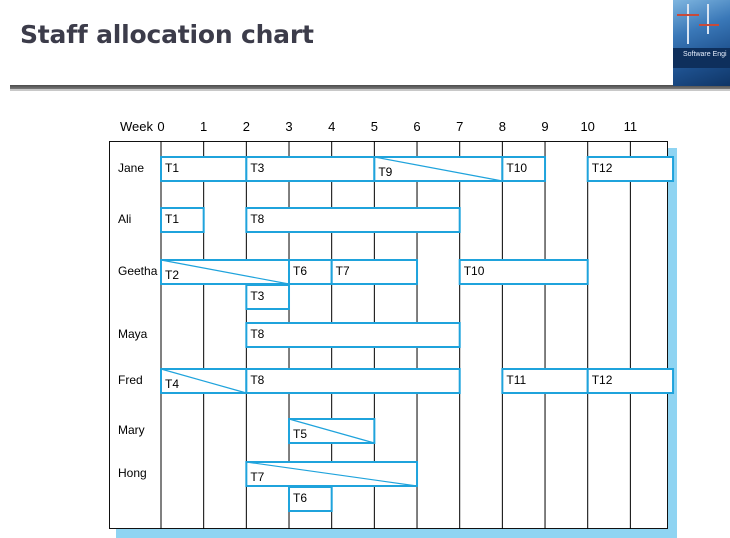  I want to click on slide-title: Staff allocation chart, so click(167, 34).